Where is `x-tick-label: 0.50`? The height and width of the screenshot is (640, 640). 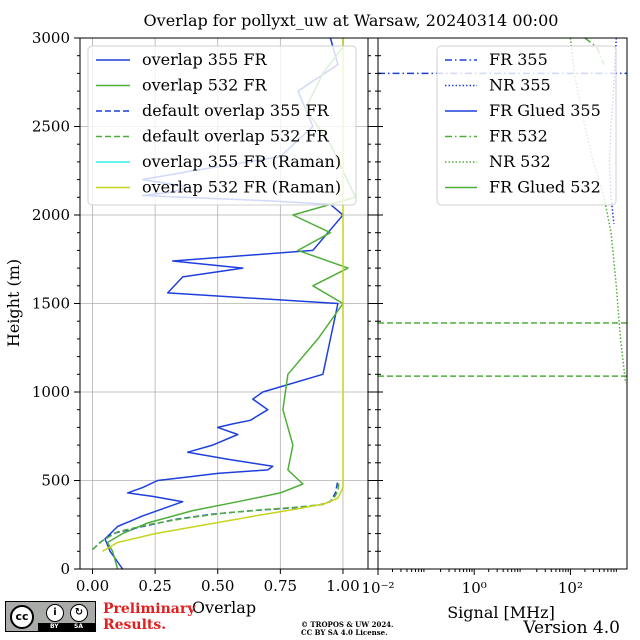 x-tick-label: 0.50 is located at coordinates (217, 586).